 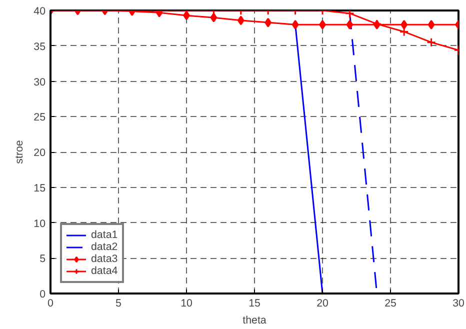 What do you see at coordinates (254, 304) in the screenshot?
I see `x-tick-label: 15` at bounding box center [254, 304].